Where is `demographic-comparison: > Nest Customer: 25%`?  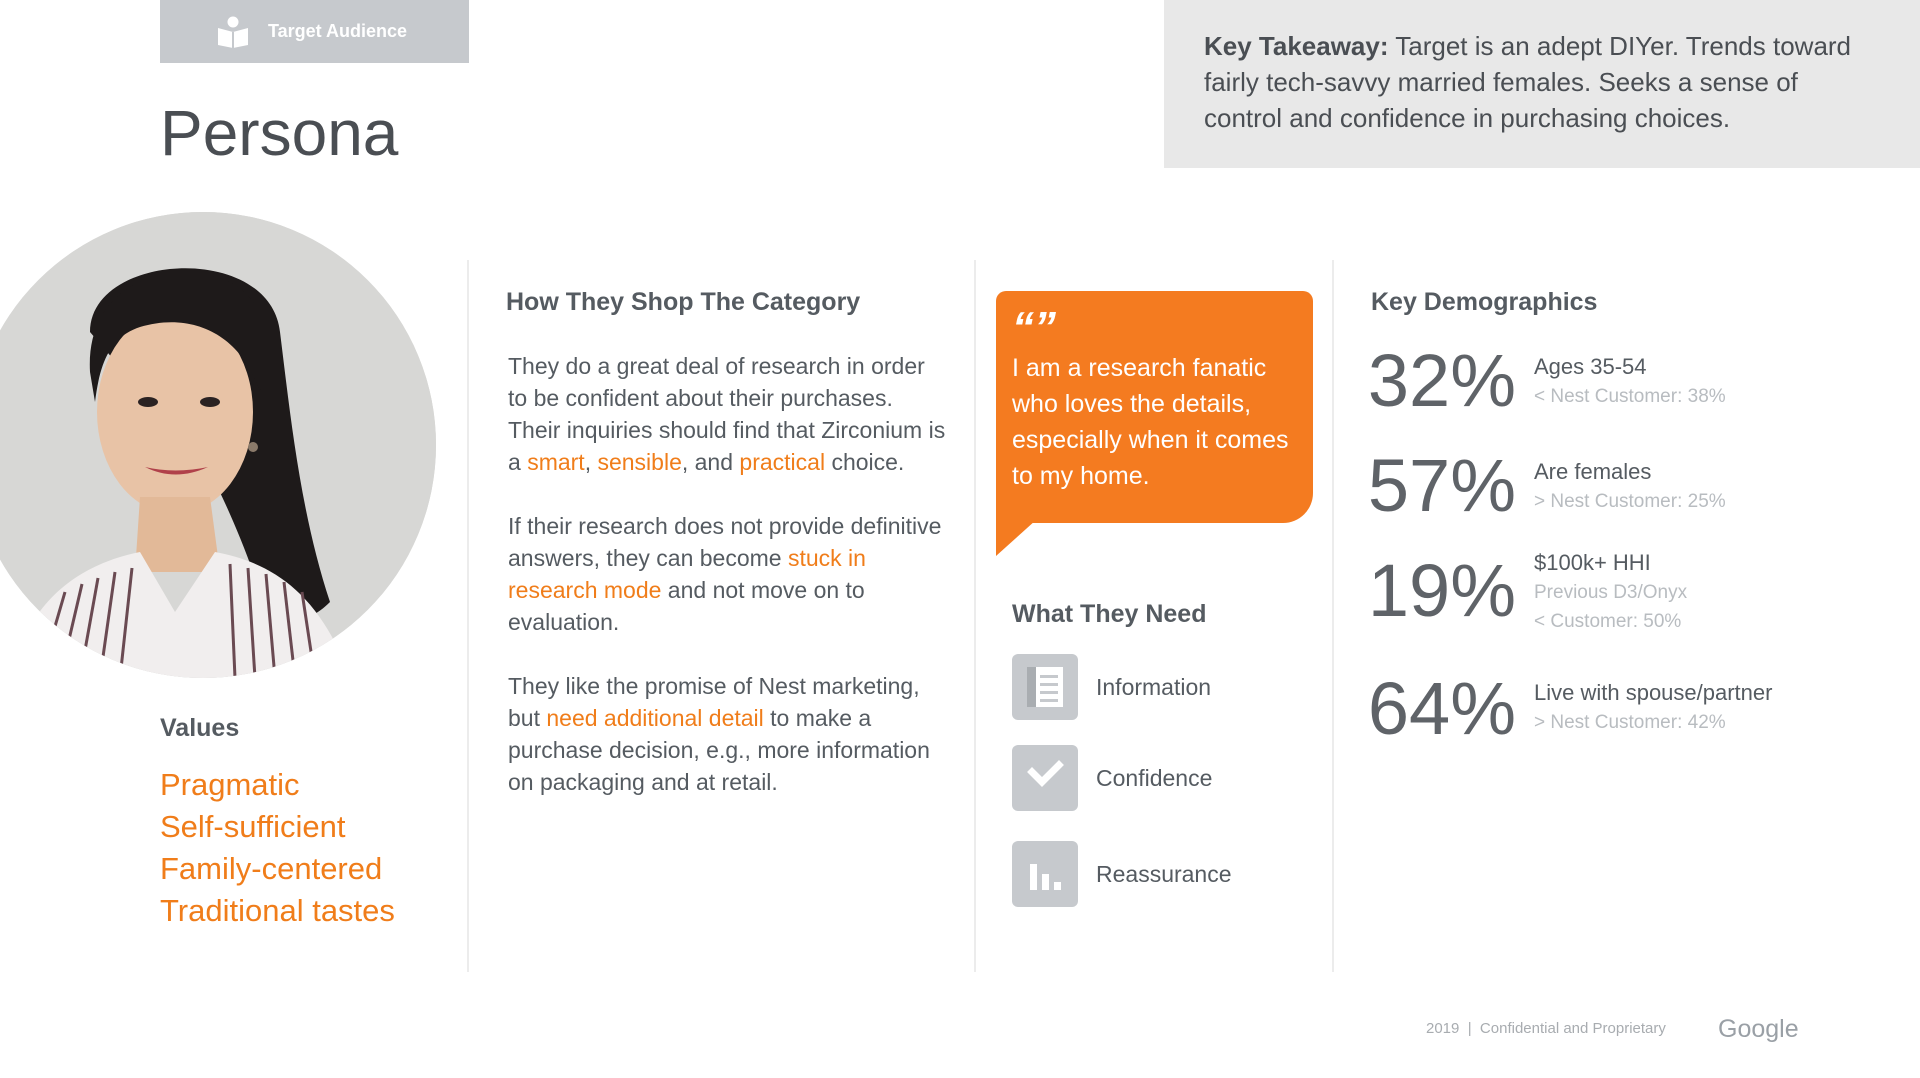 demographic-comparison: > Nest Customer: 25% is located at coordinates (1630, 501).